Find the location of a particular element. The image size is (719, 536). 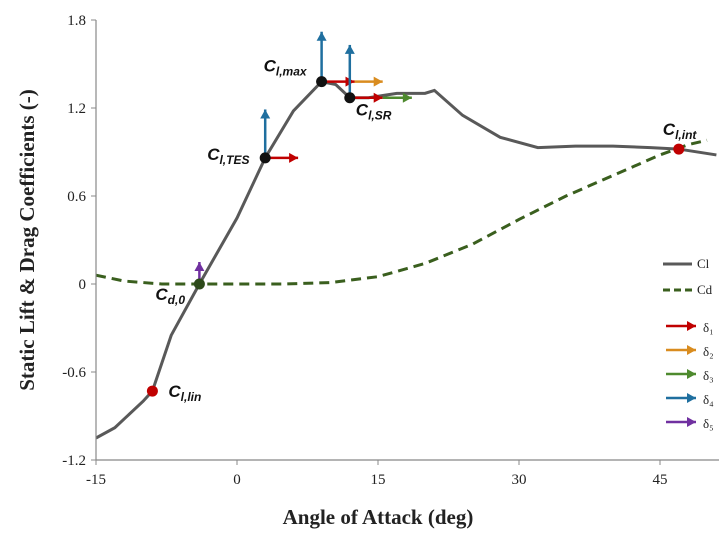

point-label: Cl,lin is located at coordinates (184, 393).